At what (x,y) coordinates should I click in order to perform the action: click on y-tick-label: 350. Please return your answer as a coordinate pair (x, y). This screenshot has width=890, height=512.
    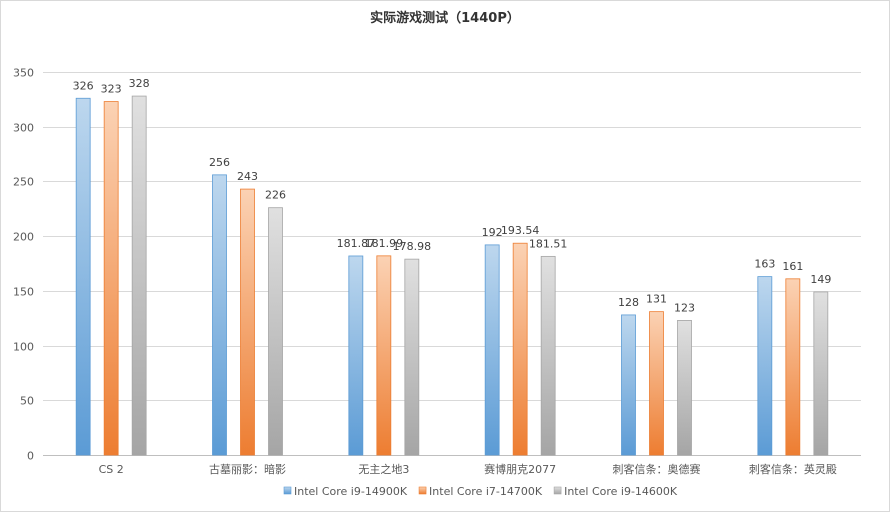
    Looking at the image, I should click on (23, 73).